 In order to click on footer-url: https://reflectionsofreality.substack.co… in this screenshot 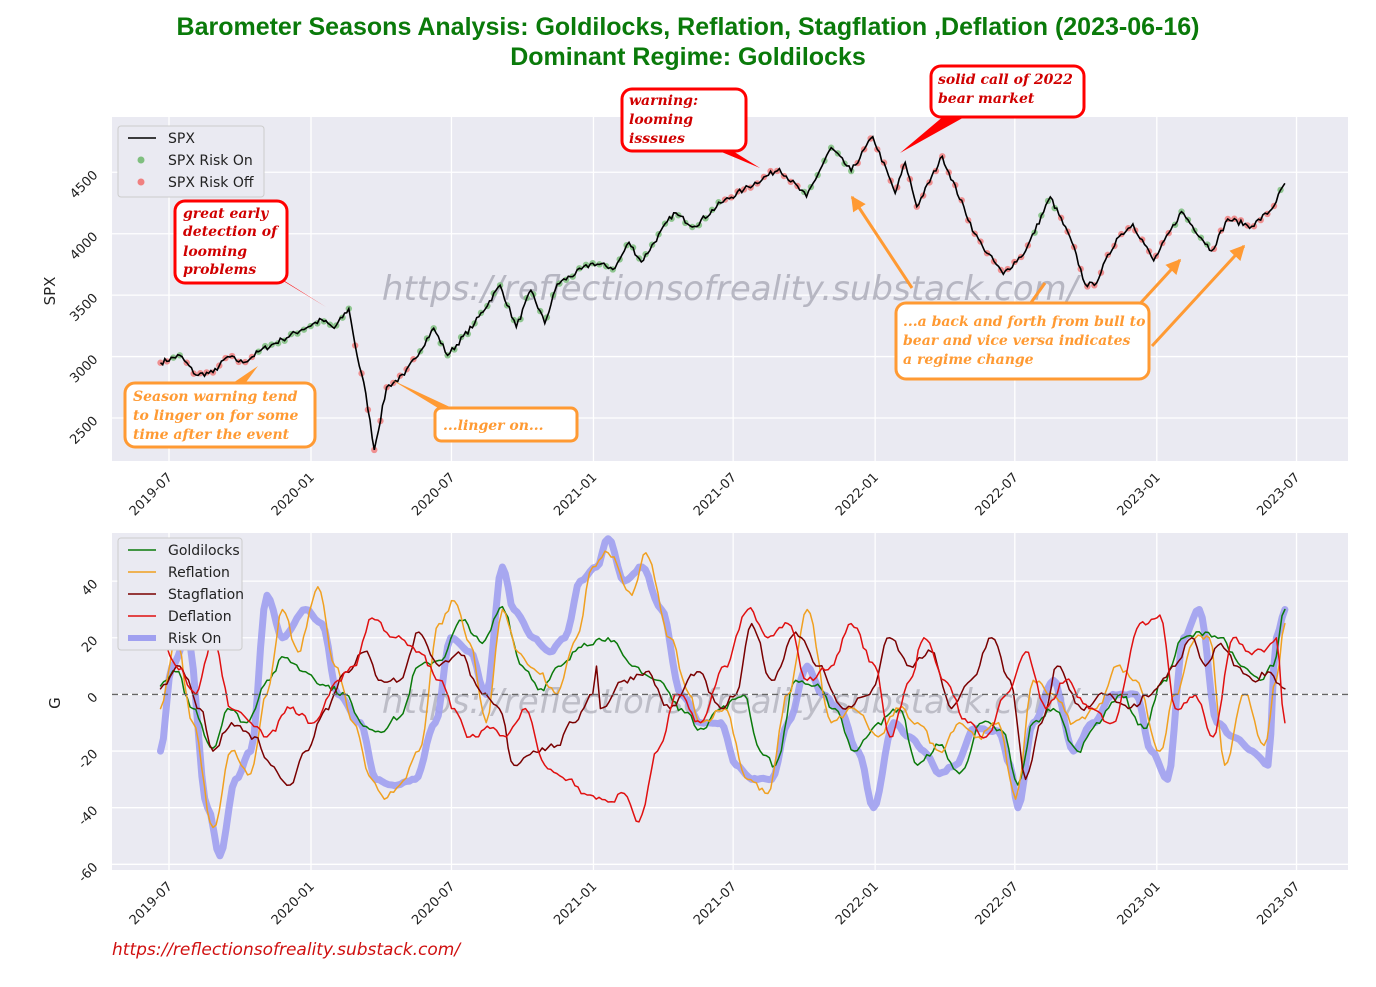, I will do `click(286, 950)`.